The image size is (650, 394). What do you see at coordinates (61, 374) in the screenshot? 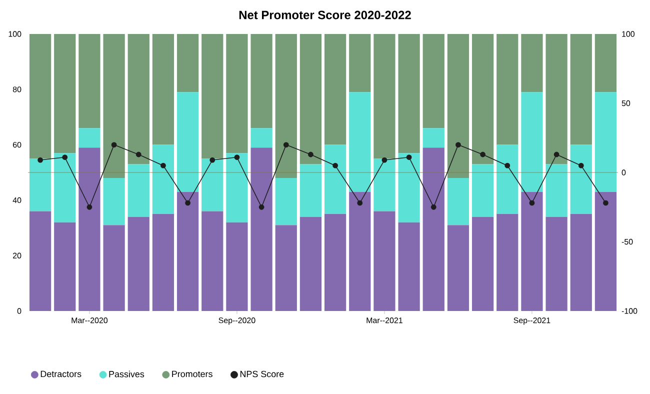
I see `legend-label: Detractors` at bounding box center [61, 374].